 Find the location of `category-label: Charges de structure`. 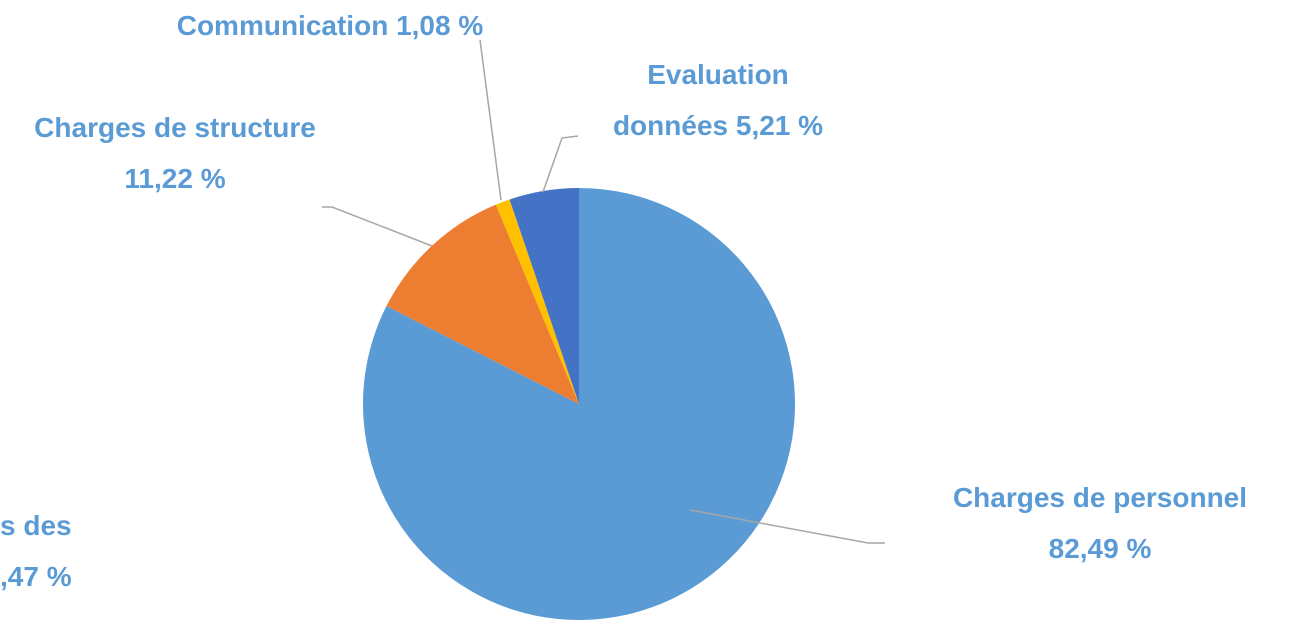

category-label: Charges de structure is located at coordinates (175, 127).